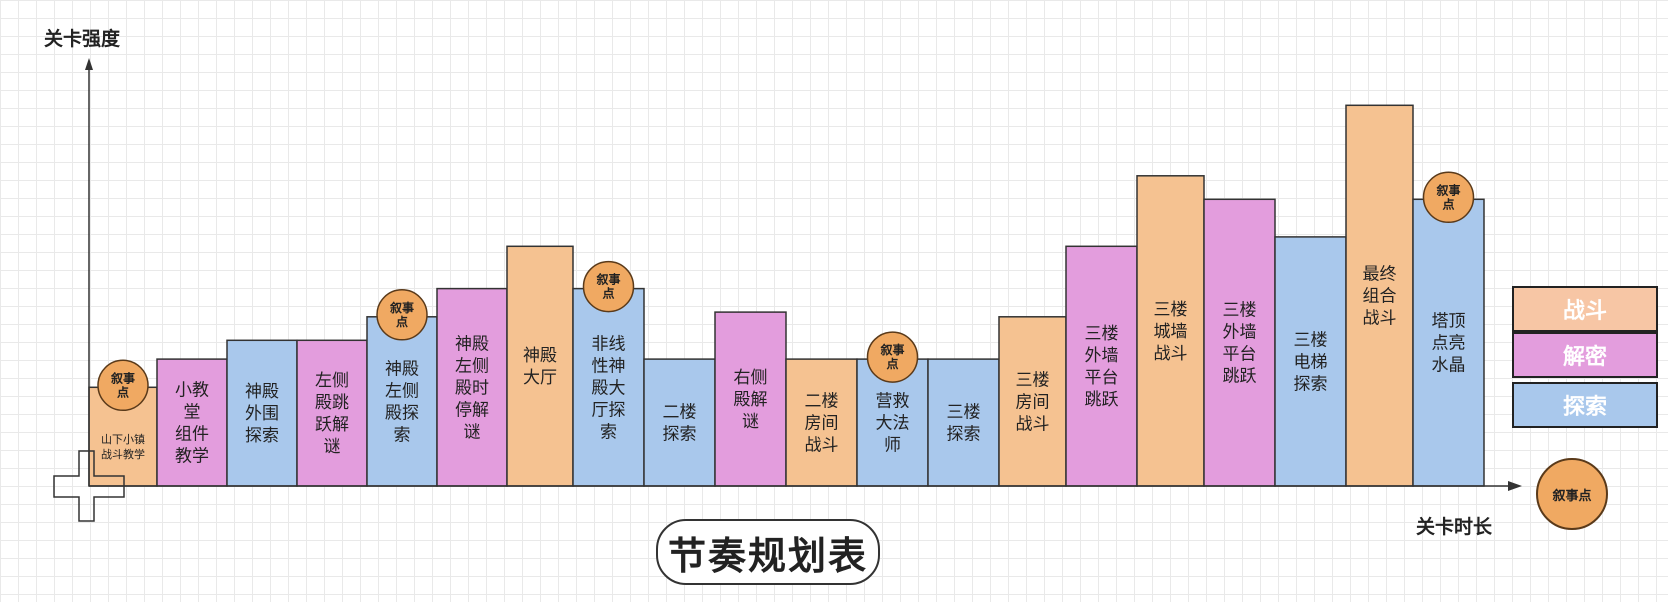  I want to click on bar-label-13: 三楼探索, so click(964, 424).